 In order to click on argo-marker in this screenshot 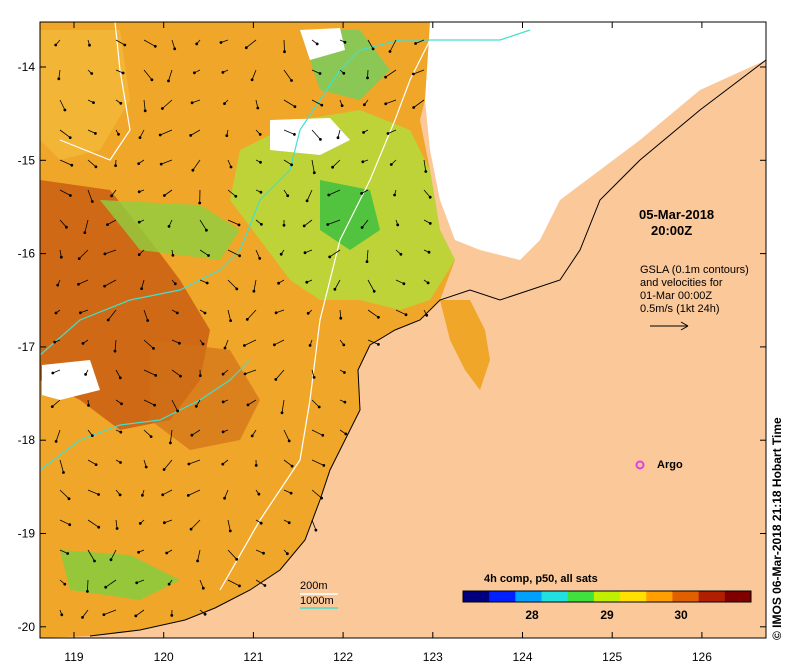, I will do `click(640, 465)`.